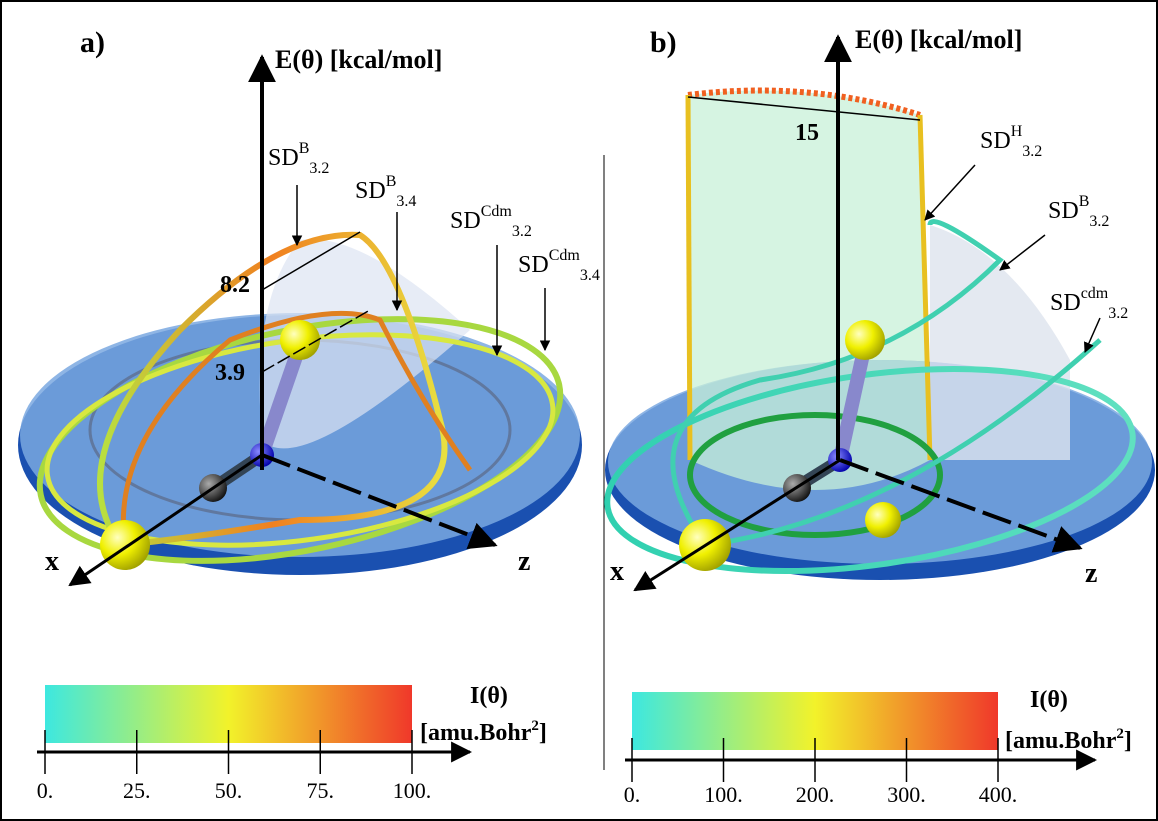  Describe the element at coordinates (998, 794) in the screenshot. I see `colorbar-tick-label: 400.` at that location.